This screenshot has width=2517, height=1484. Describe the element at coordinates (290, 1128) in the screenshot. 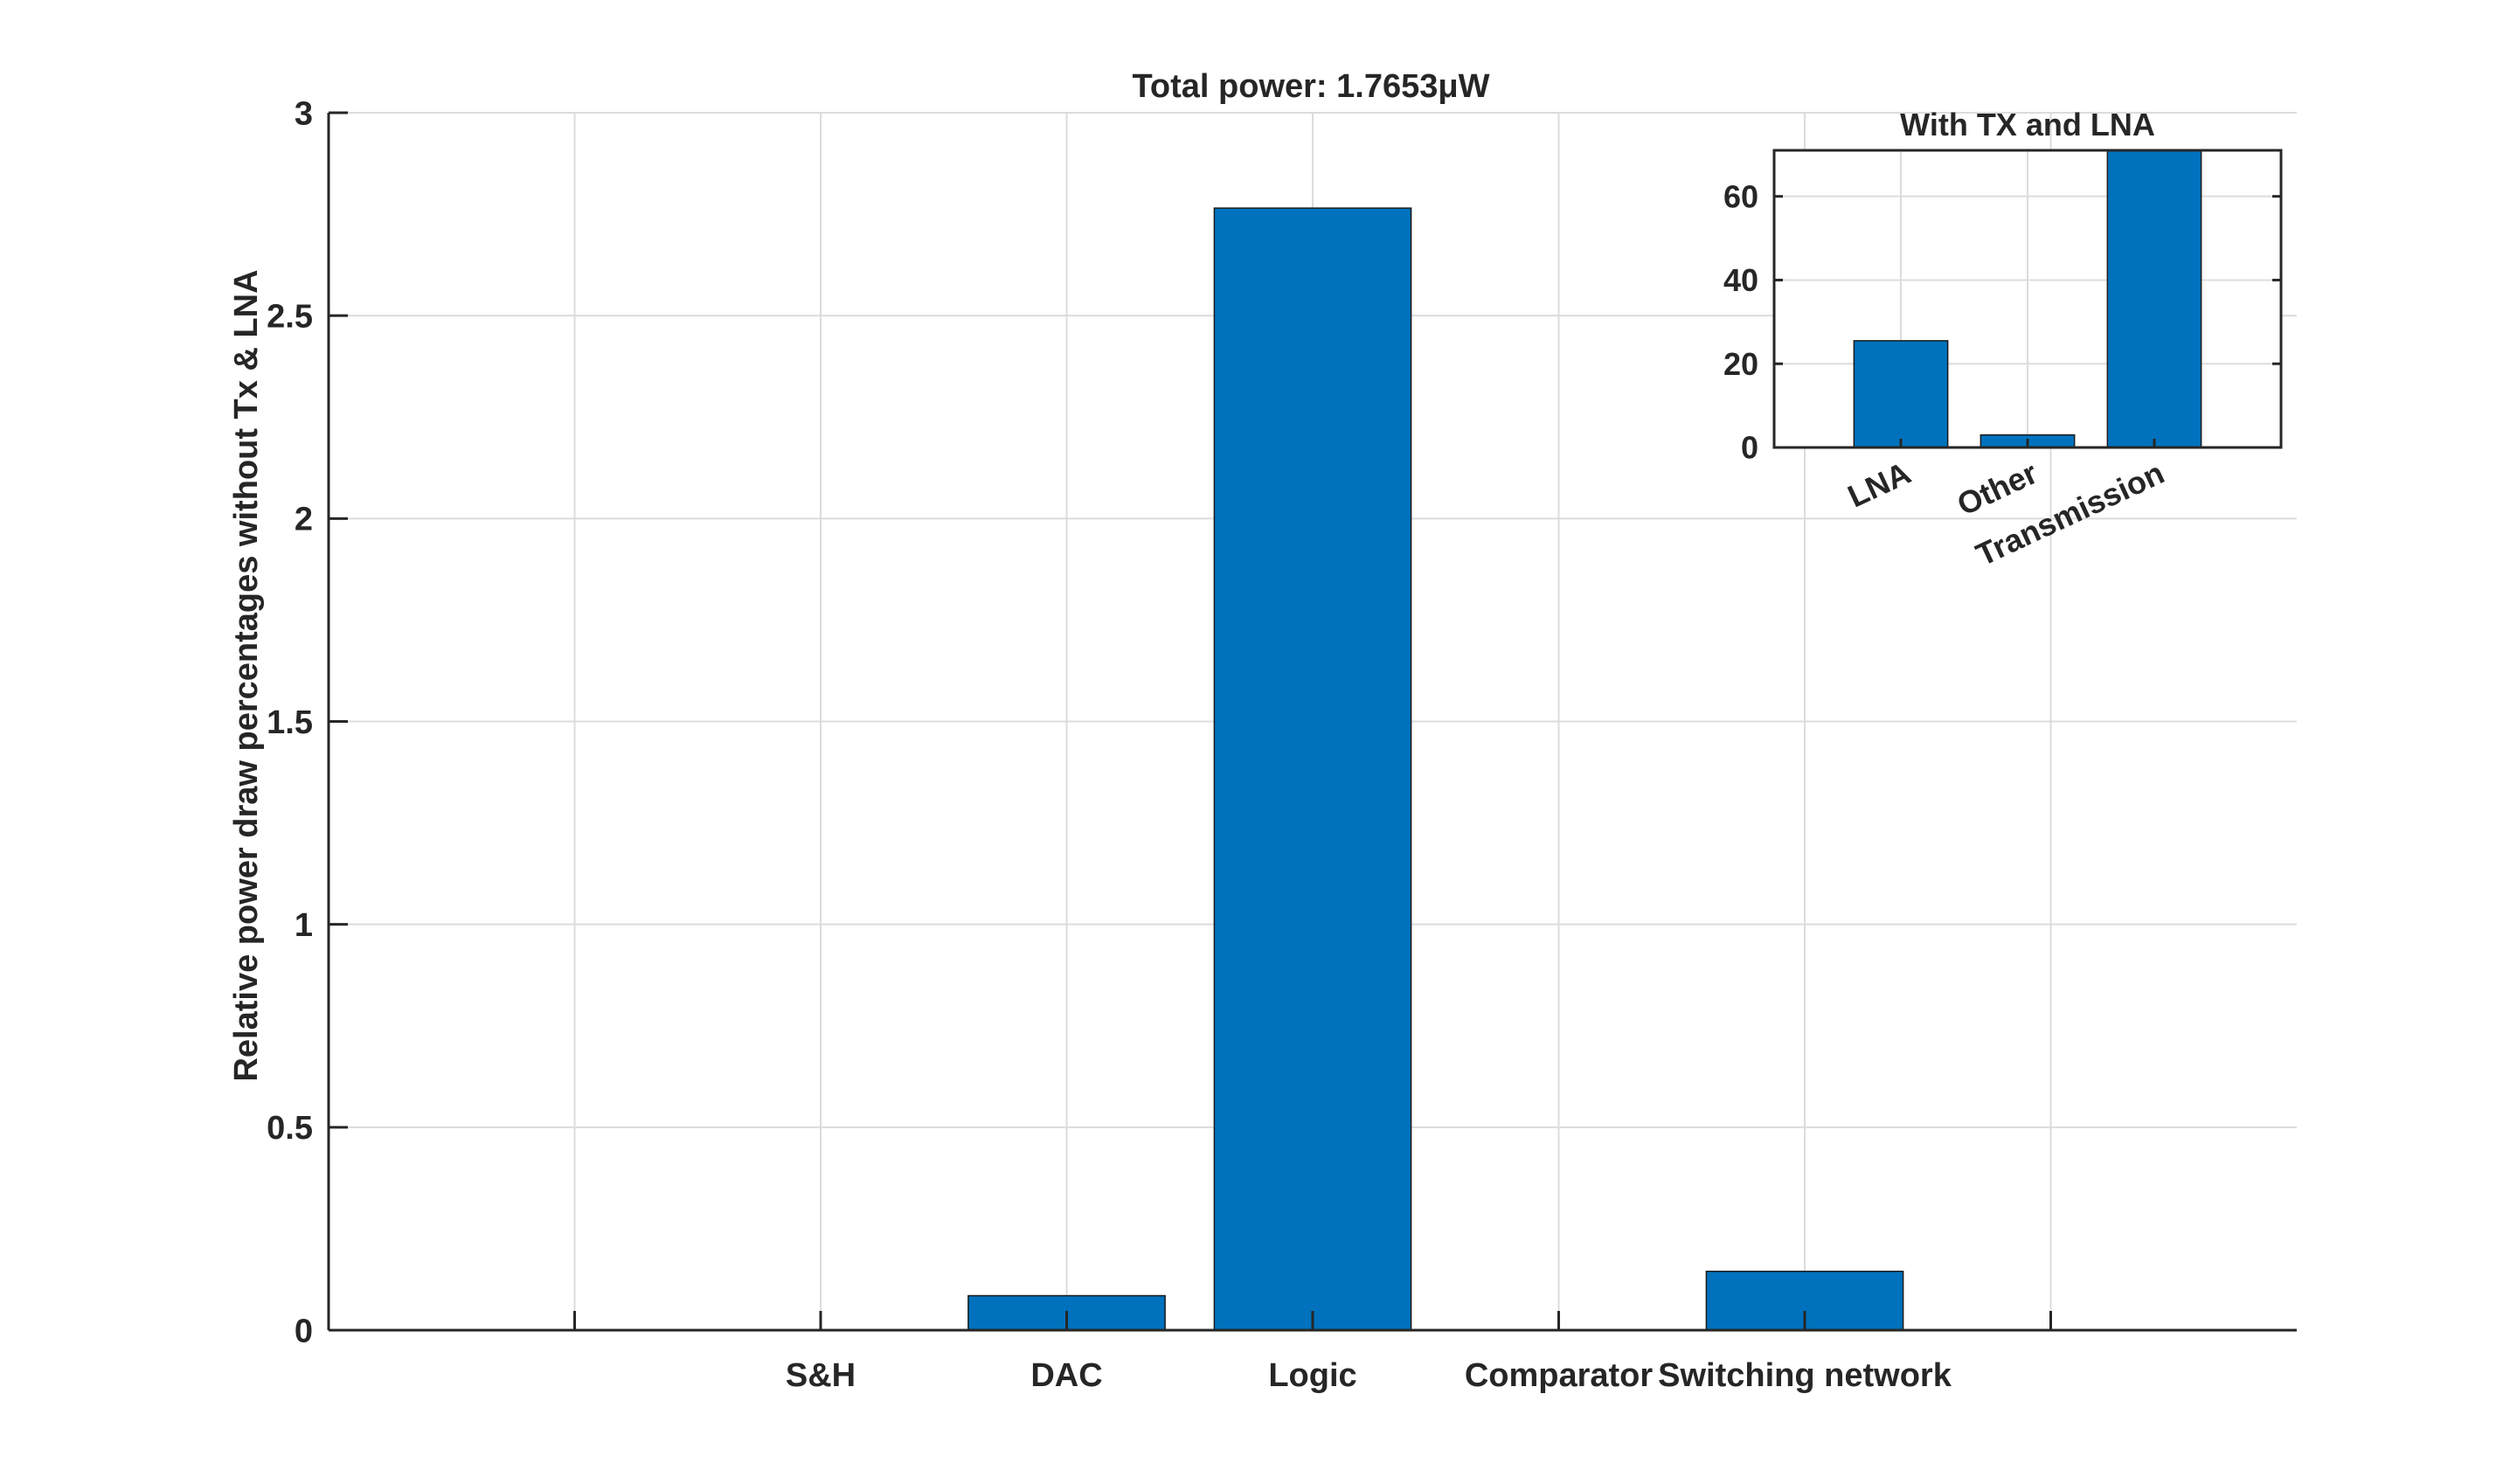

I see `y-tick-label: 0.5` at that location.